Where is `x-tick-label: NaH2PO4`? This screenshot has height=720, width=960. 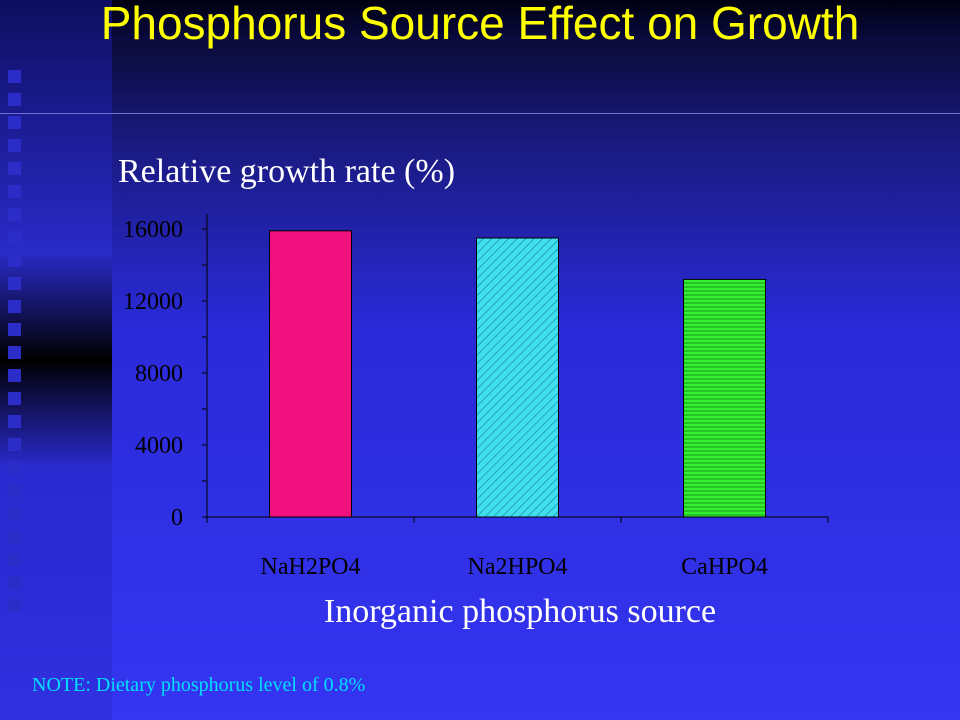
x-tick-label: NaH2PO4 is located at coordinates (311, 567).